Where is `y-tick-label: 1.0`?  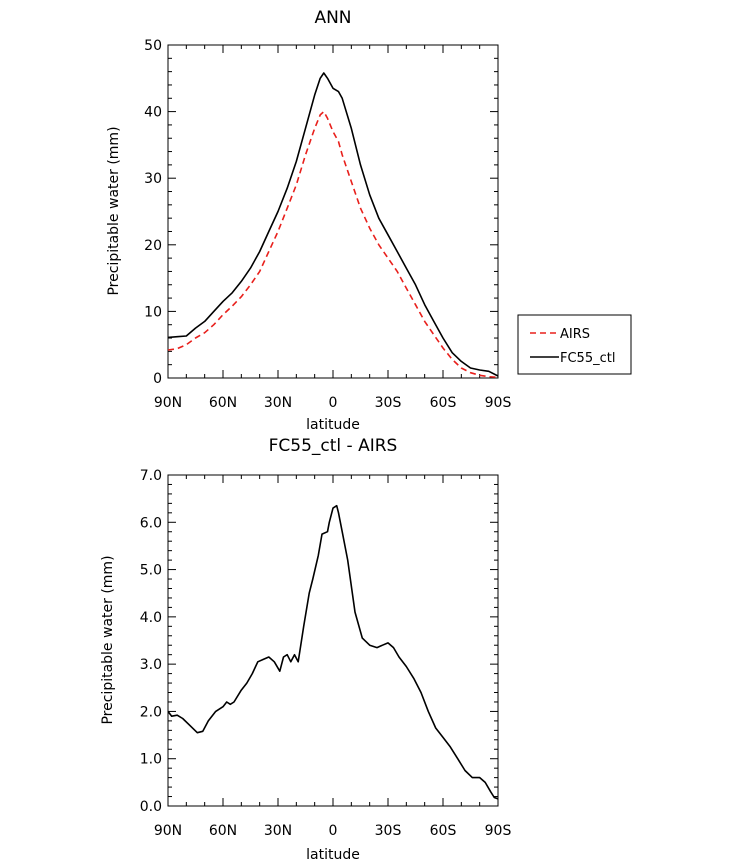 y-tick-label: 1.0 is located at coordinates (151, 760).